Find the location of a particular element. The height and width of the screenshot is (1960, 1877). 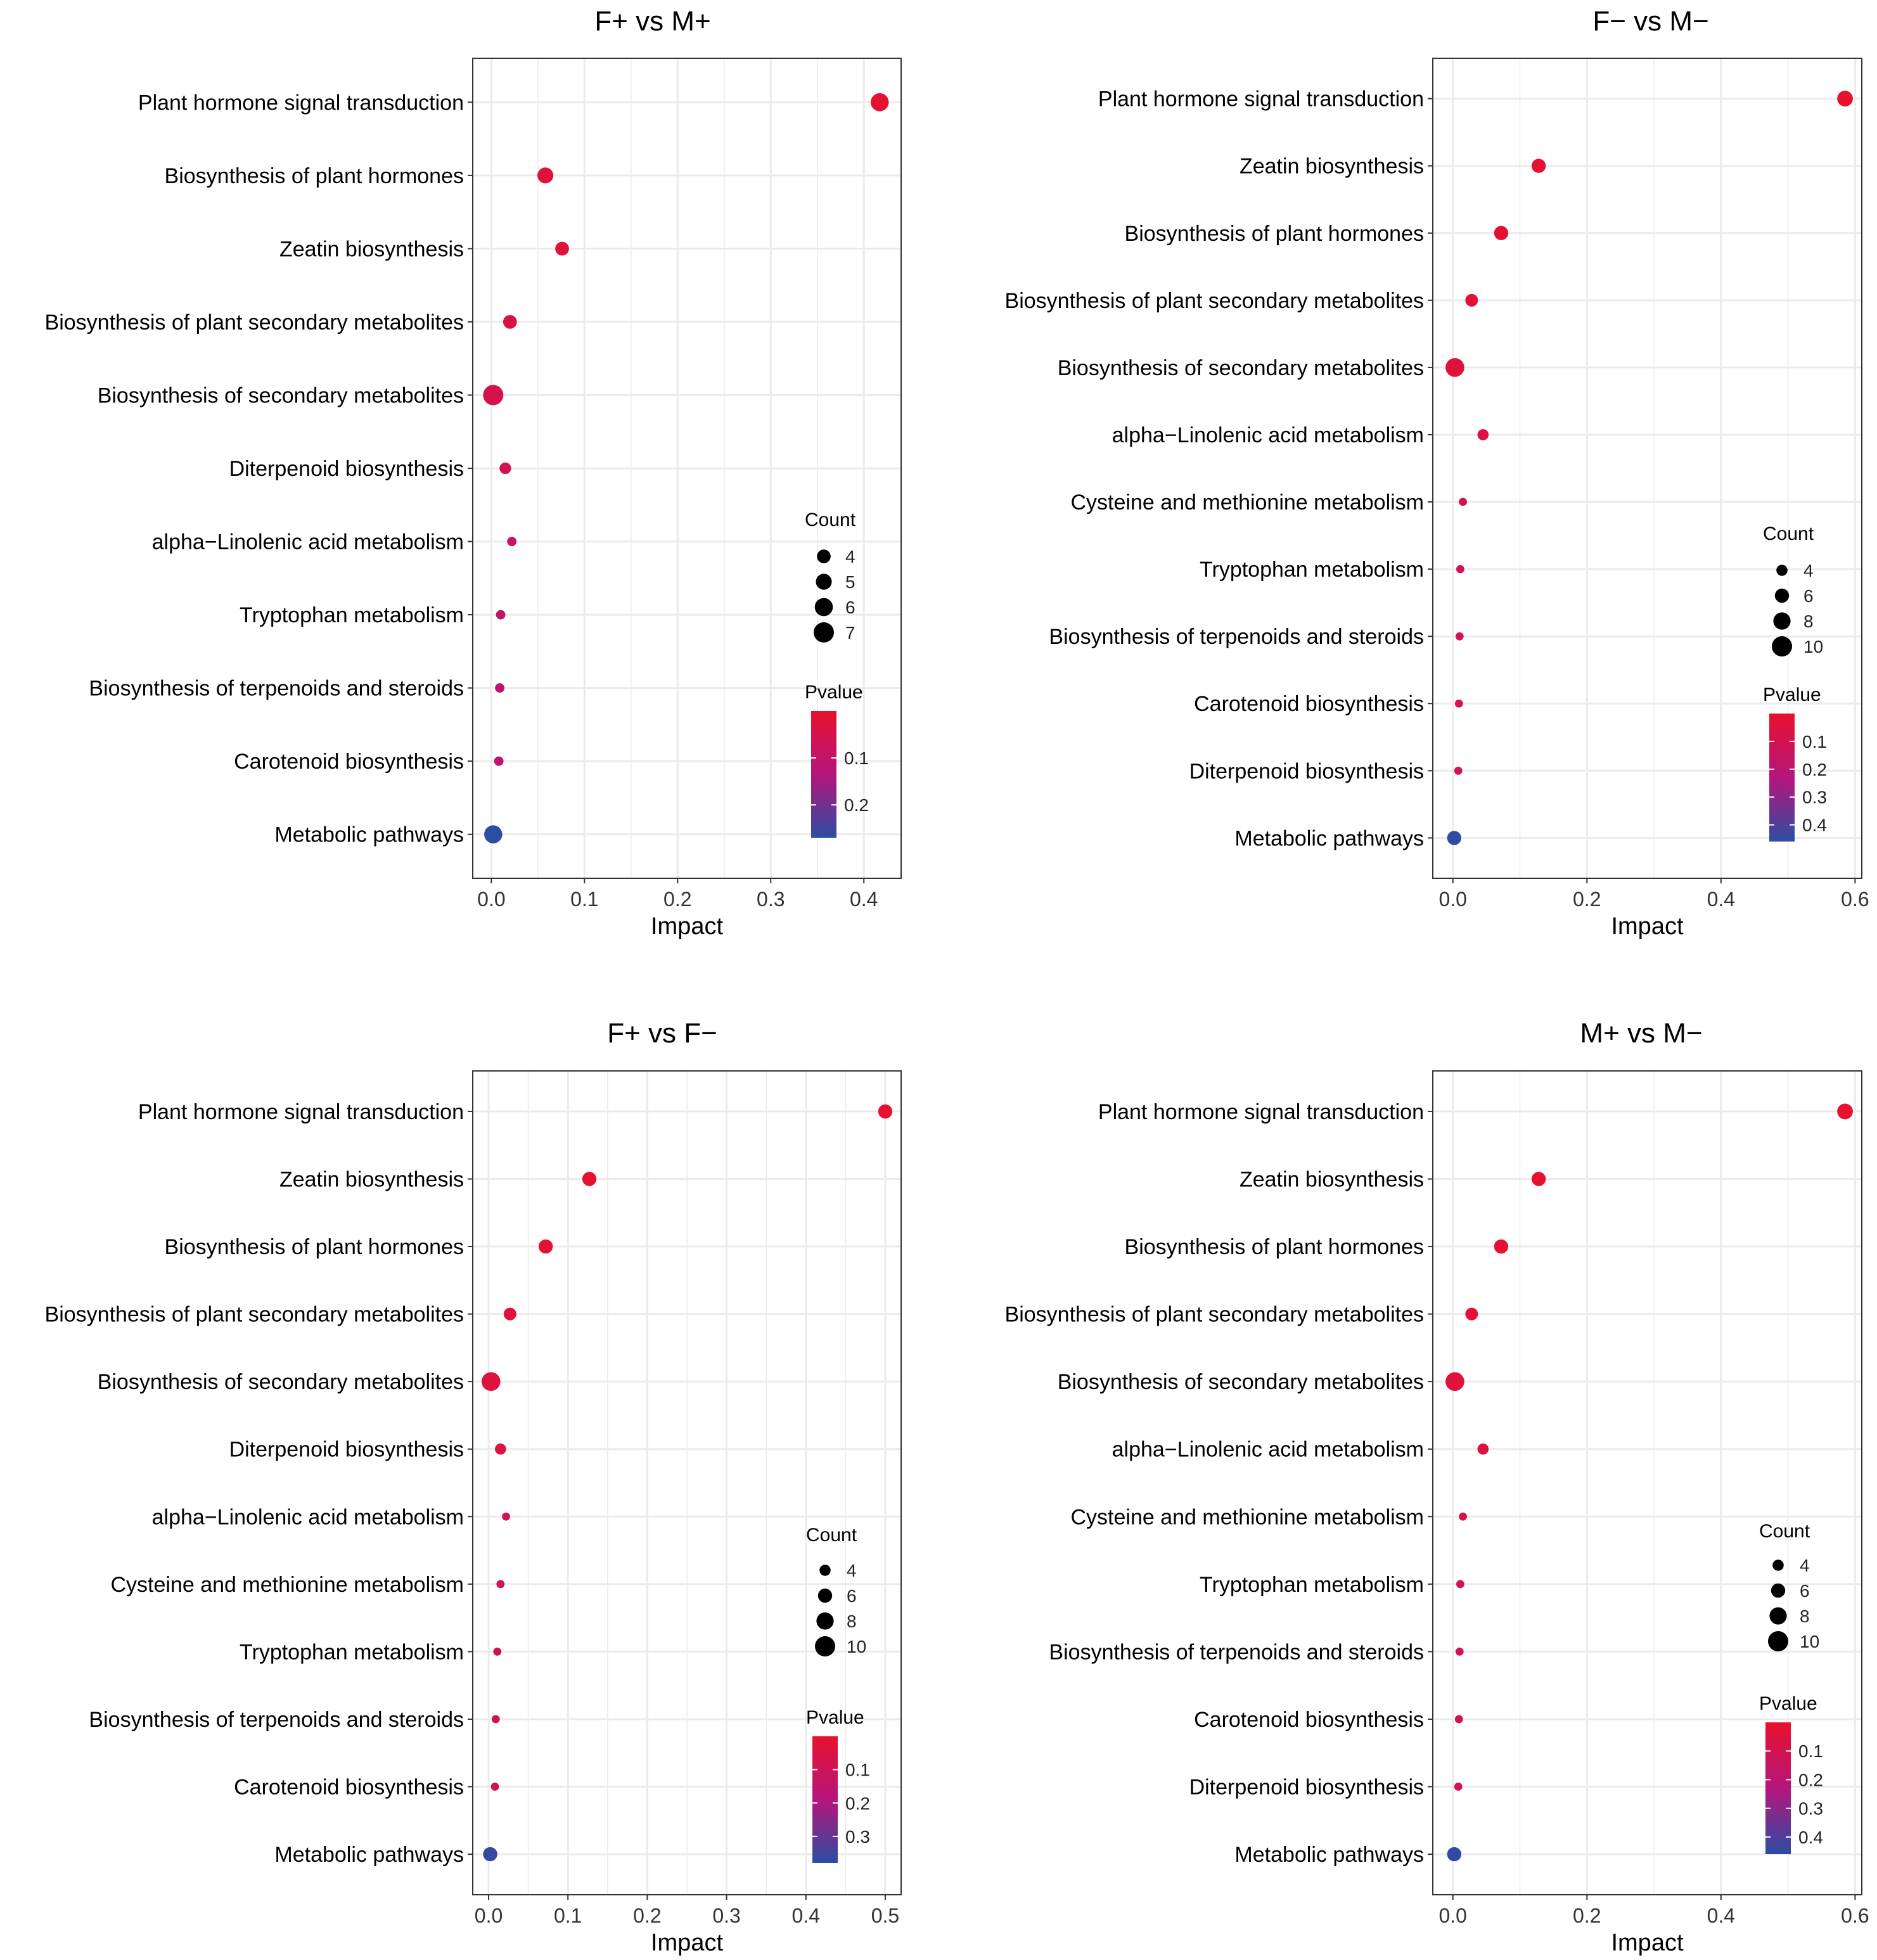

plot-frame is located at coordinates (1647, 468).